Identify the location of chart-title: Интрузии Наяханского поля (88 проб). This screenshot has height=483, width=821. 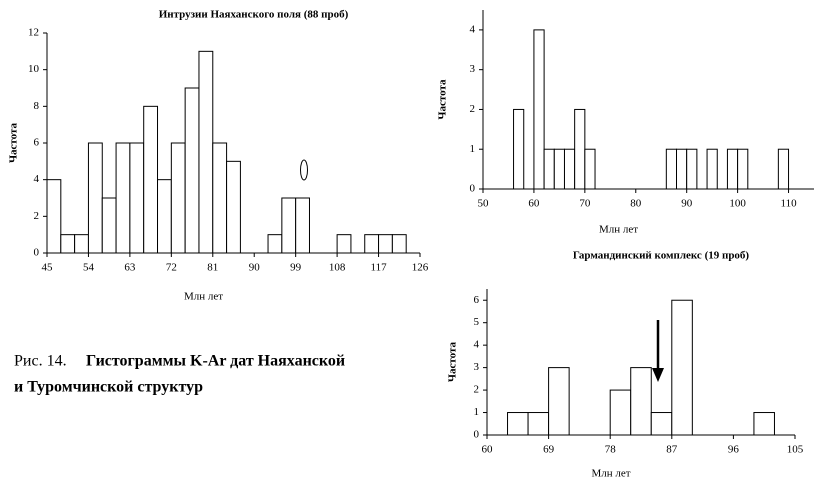
(254, 15).